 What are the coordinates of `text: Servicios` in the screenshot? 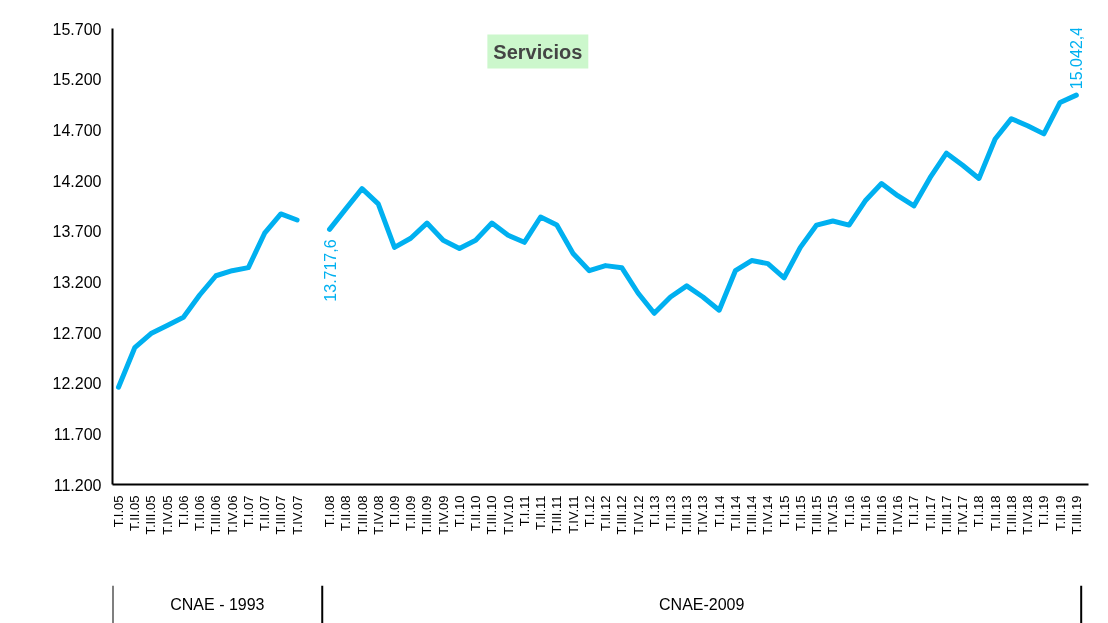 It's located at (538, 51).